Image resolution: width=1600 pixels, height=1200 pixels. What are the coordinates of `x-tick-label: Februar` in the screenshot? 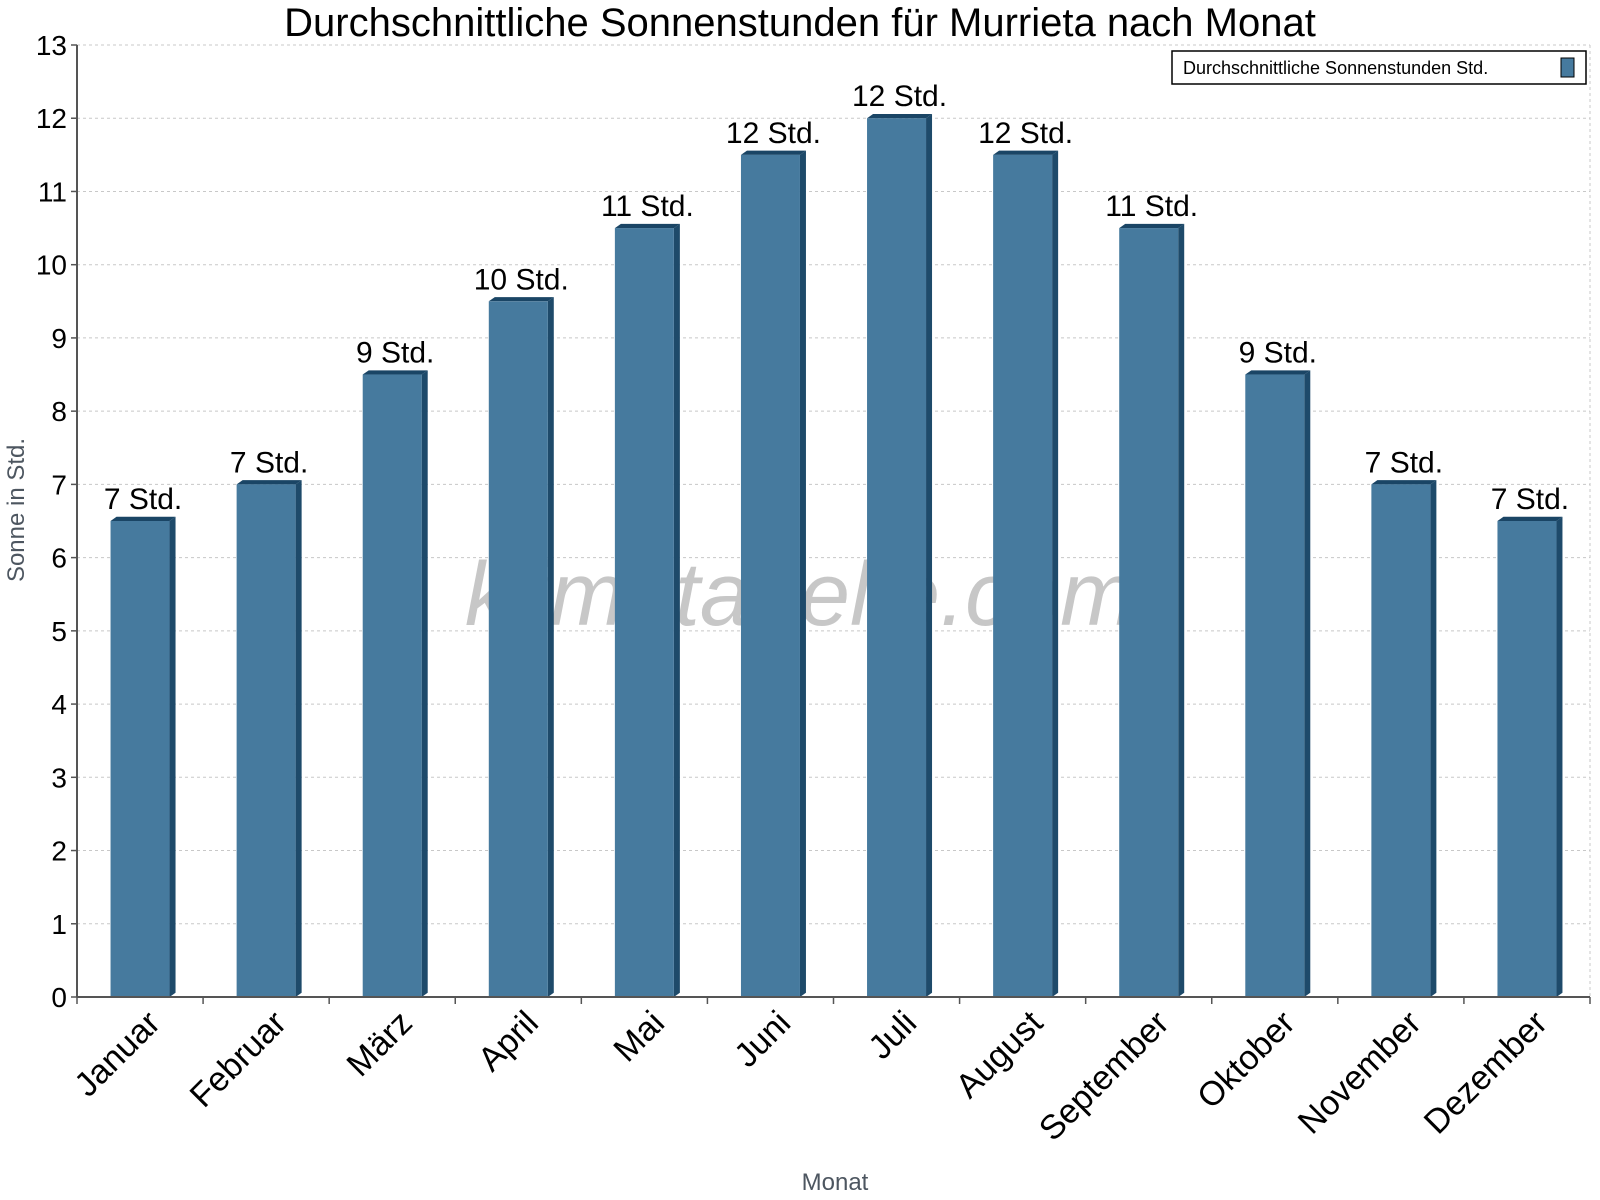 It's located at (238, 1059).